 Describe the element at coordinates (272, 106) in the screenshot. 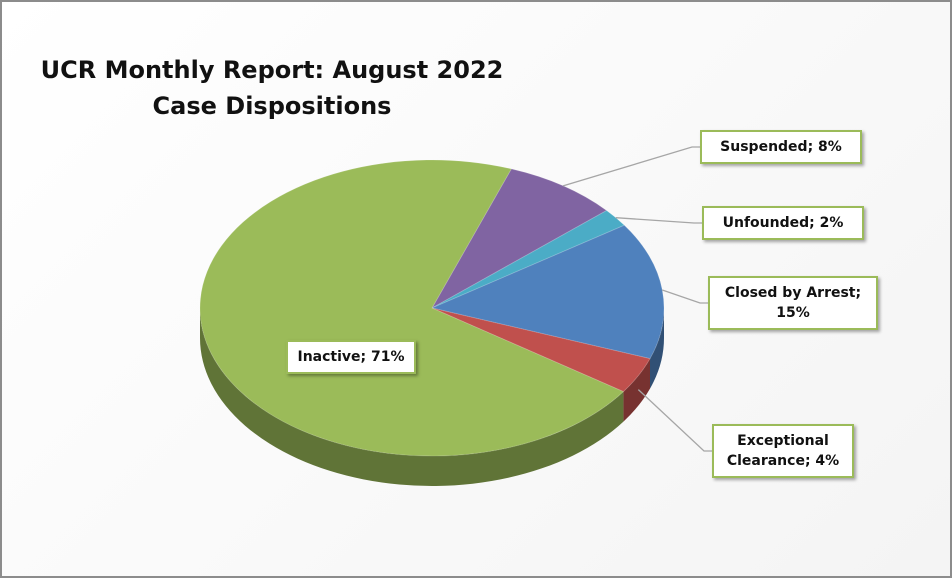

I see `chart-subtitle: Case Dispositions` at that location.